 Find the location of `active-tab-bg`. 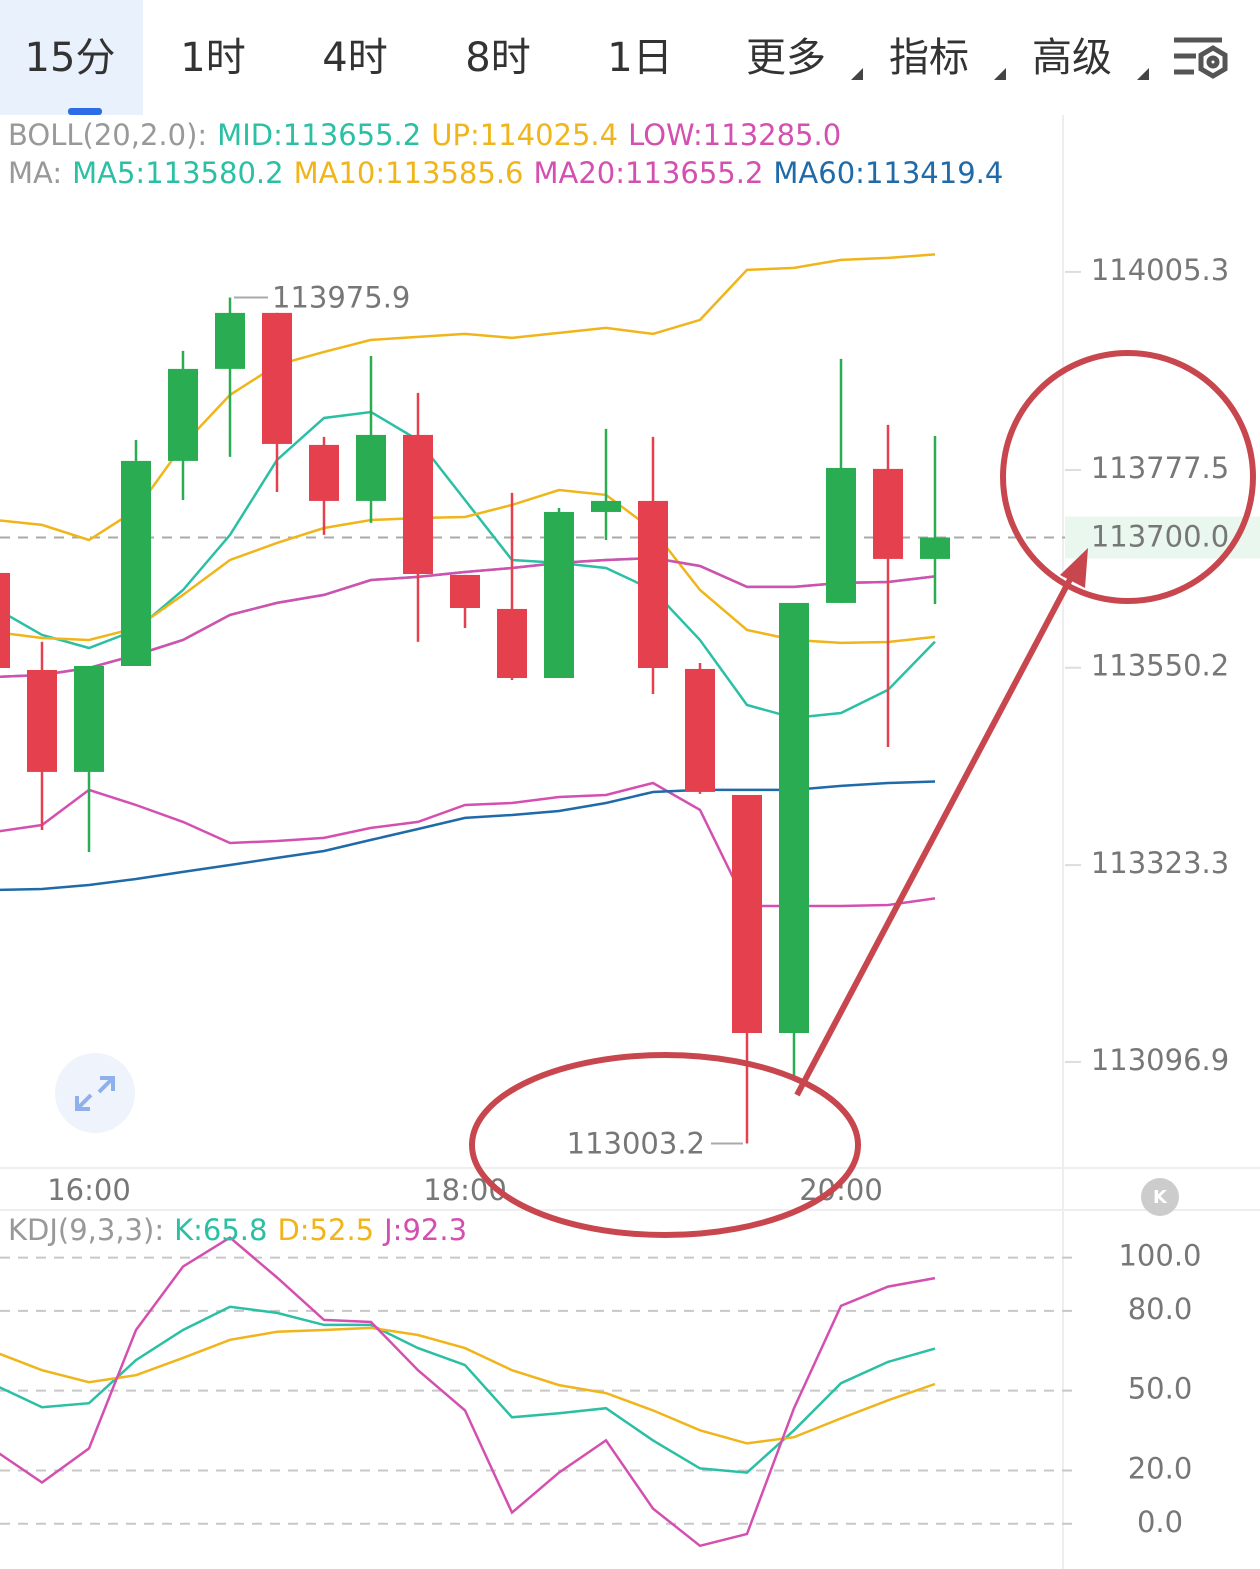

active-tab-bg is located at coordinates (71, 57).